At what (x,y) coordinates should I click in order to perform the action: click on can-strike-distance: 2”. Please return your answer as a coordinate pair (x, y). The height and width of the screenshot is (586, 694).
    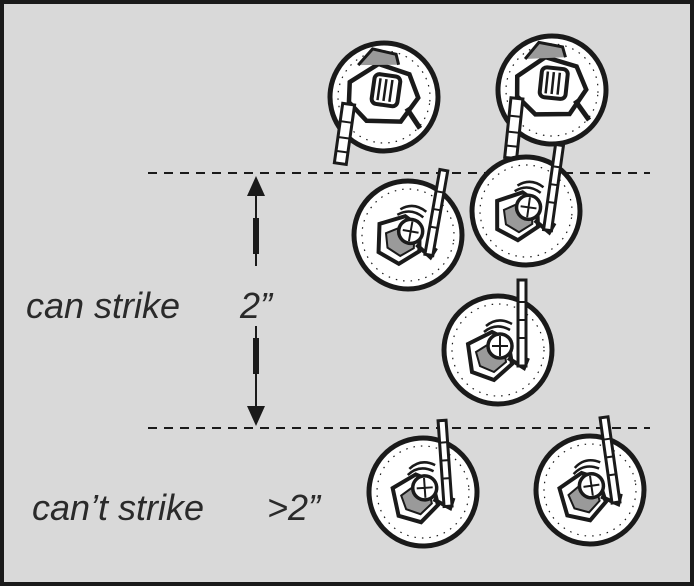
    Looking at the image, I should click on (256, 305).